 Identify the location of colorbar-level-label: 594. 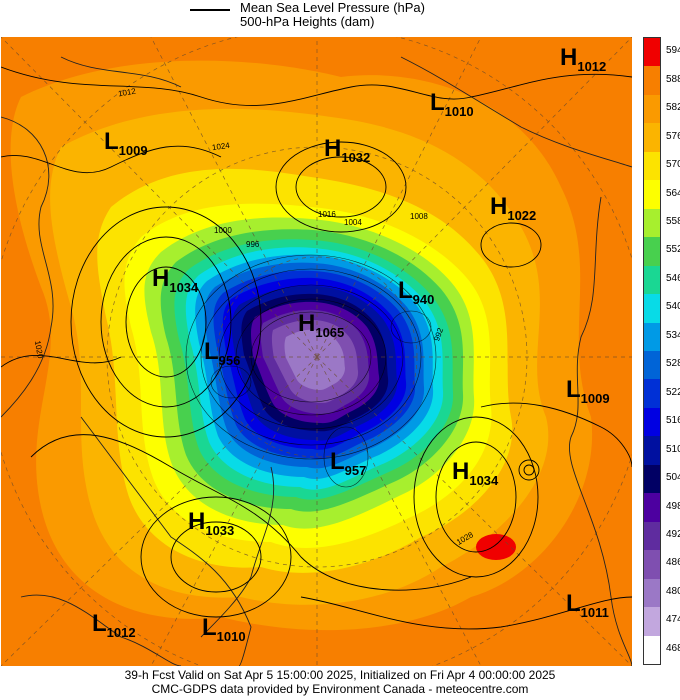
(673, 51).